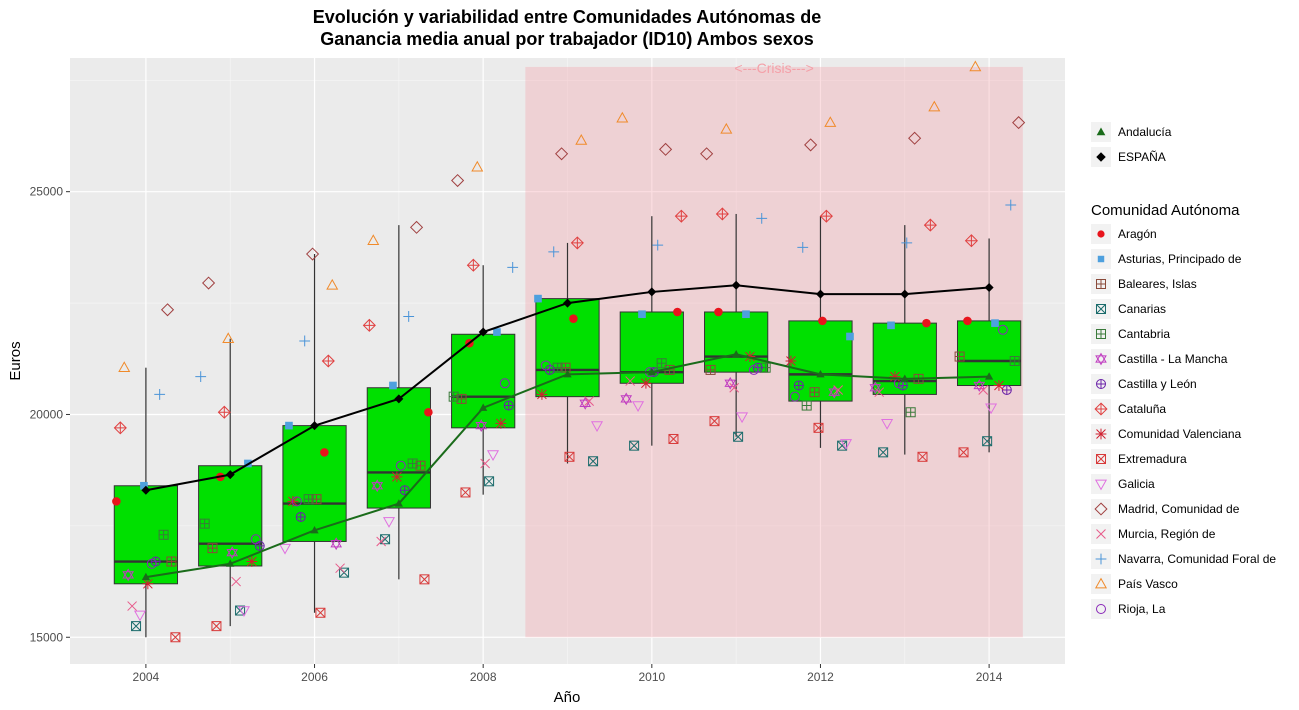 The image size is (1299, 710). Describe the element at coordinates (1165, 210) in the screenshot. I see `legend-title: Comunidad Autónoma` at that location.